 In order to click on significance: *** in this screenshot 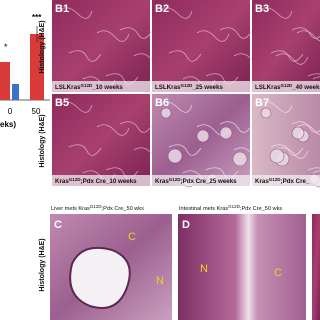, I will do `click(37, 17)`.